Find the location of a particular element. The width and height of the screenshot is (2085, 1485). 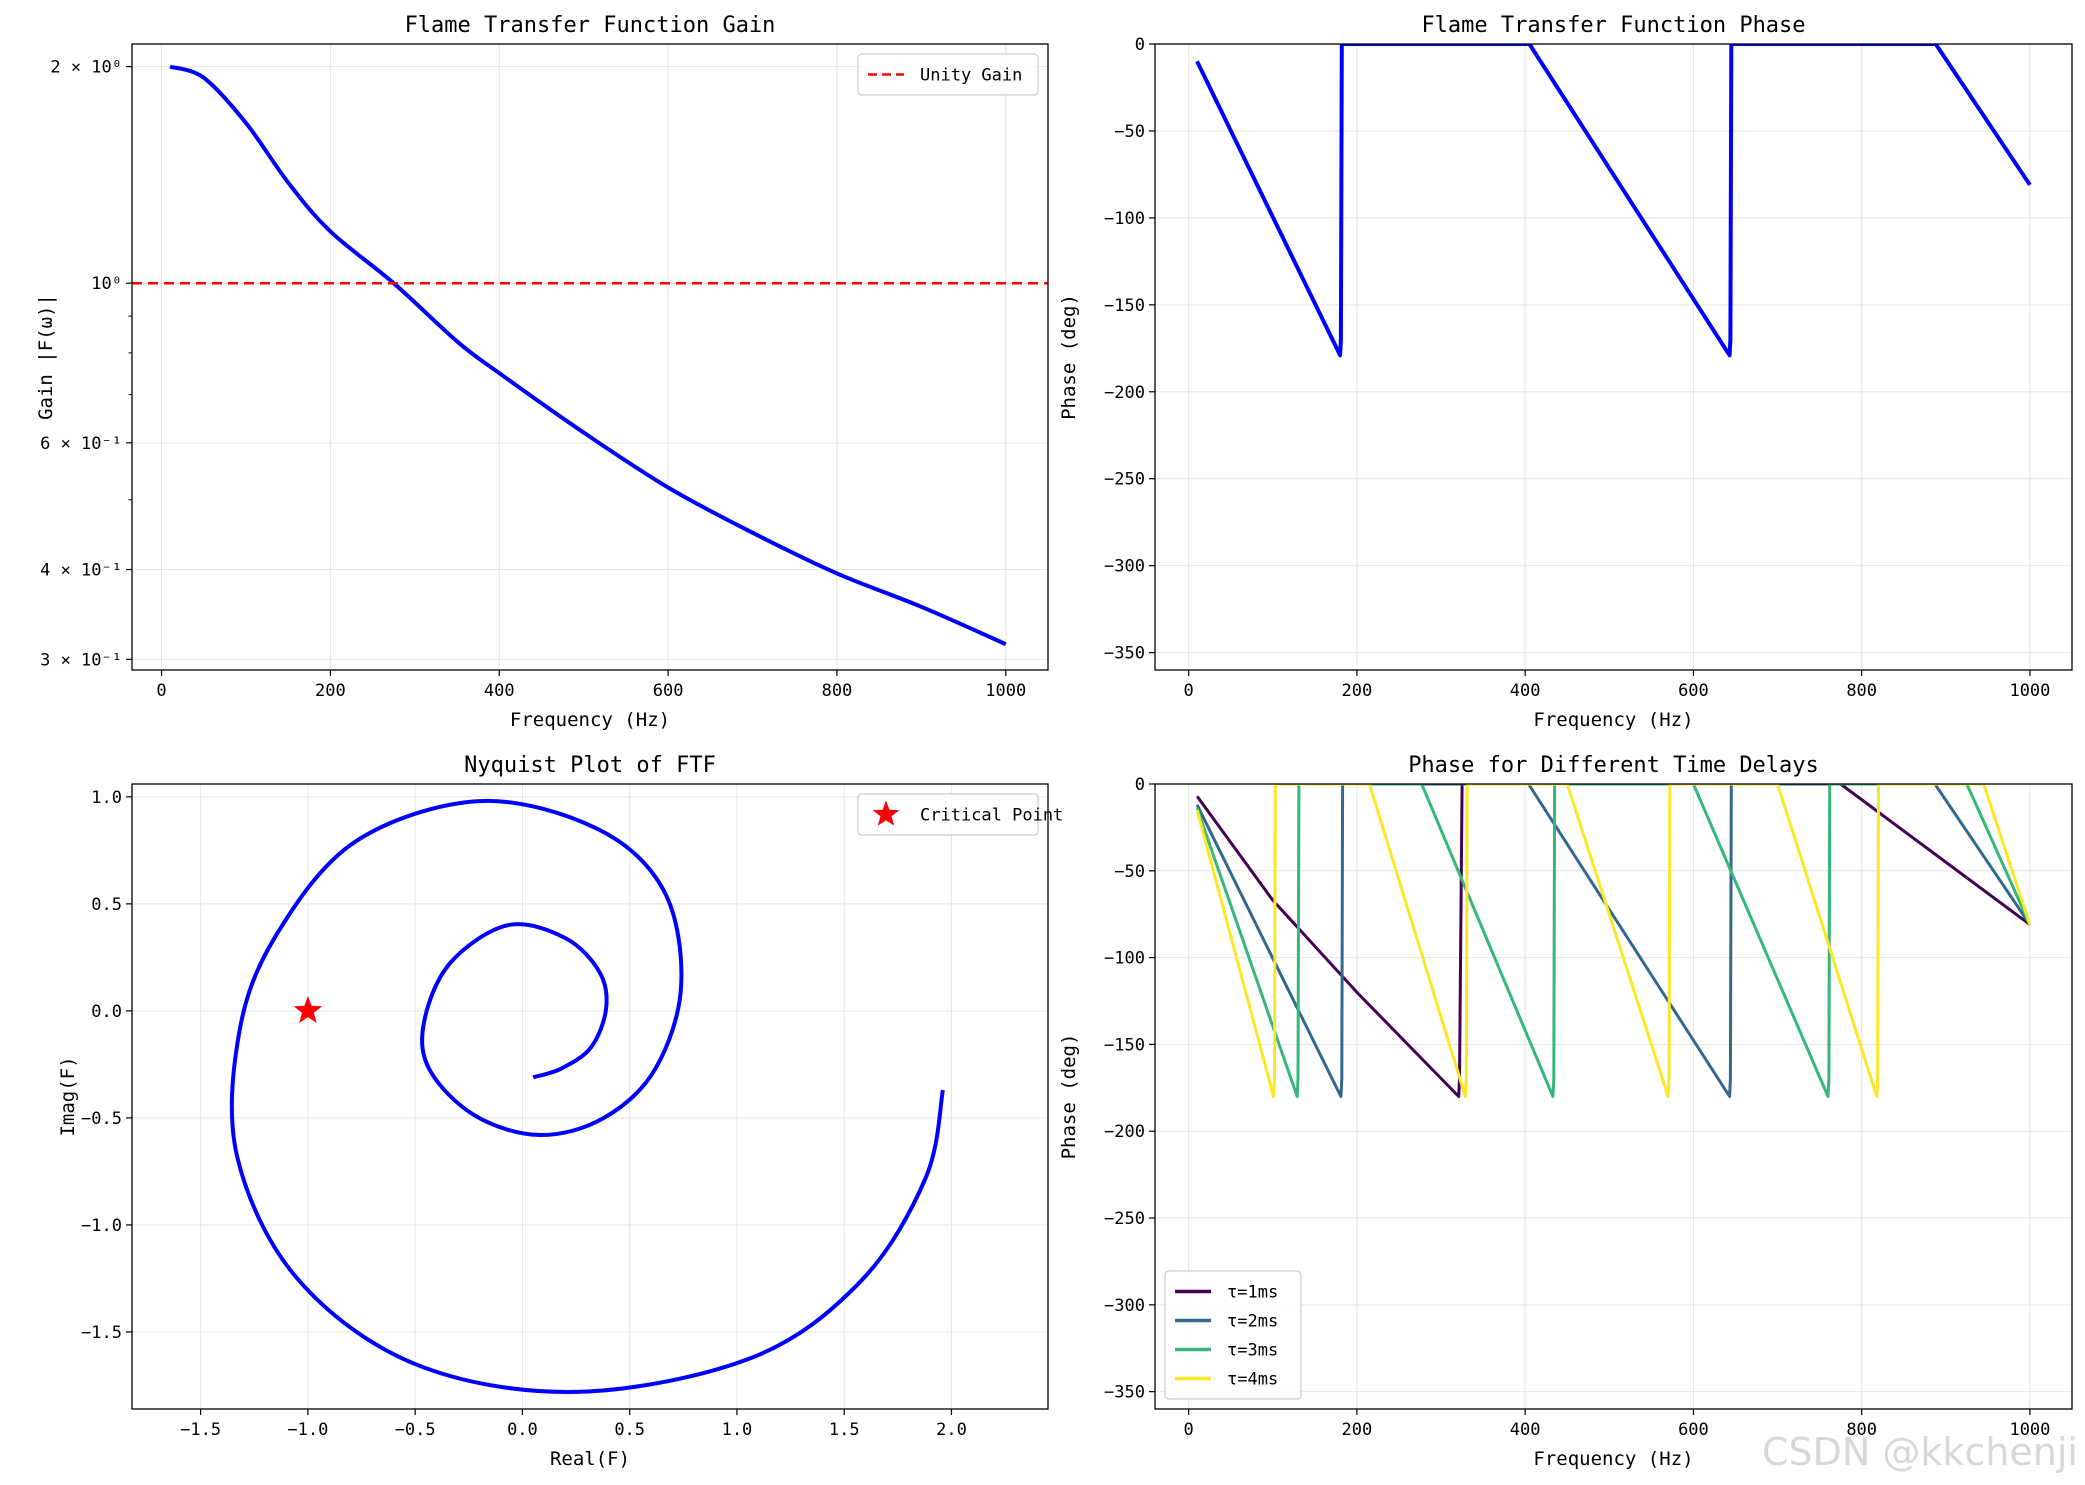

x-tick-label: −1.0 is located at coordinates (307, 1430).